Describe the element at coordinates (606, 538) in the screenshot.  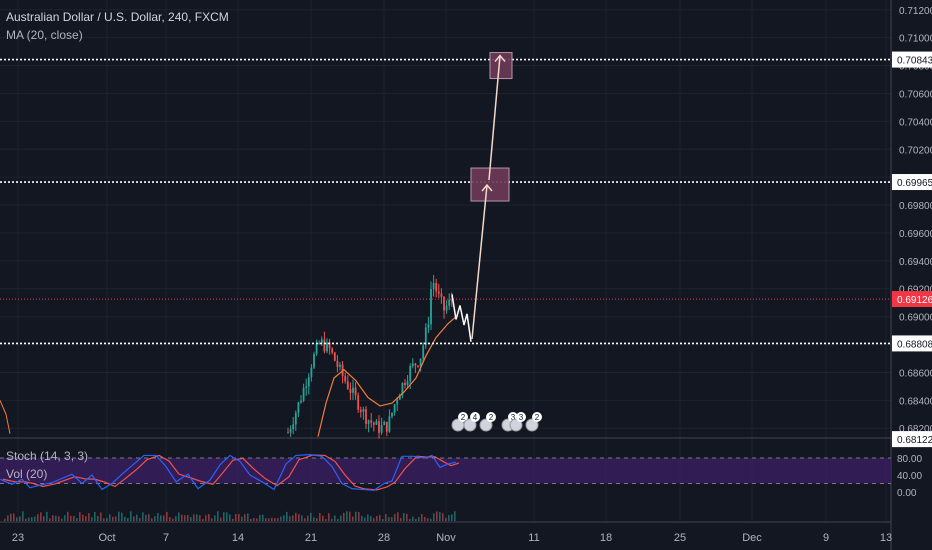
I see `time-tick-label: 18` at that location.